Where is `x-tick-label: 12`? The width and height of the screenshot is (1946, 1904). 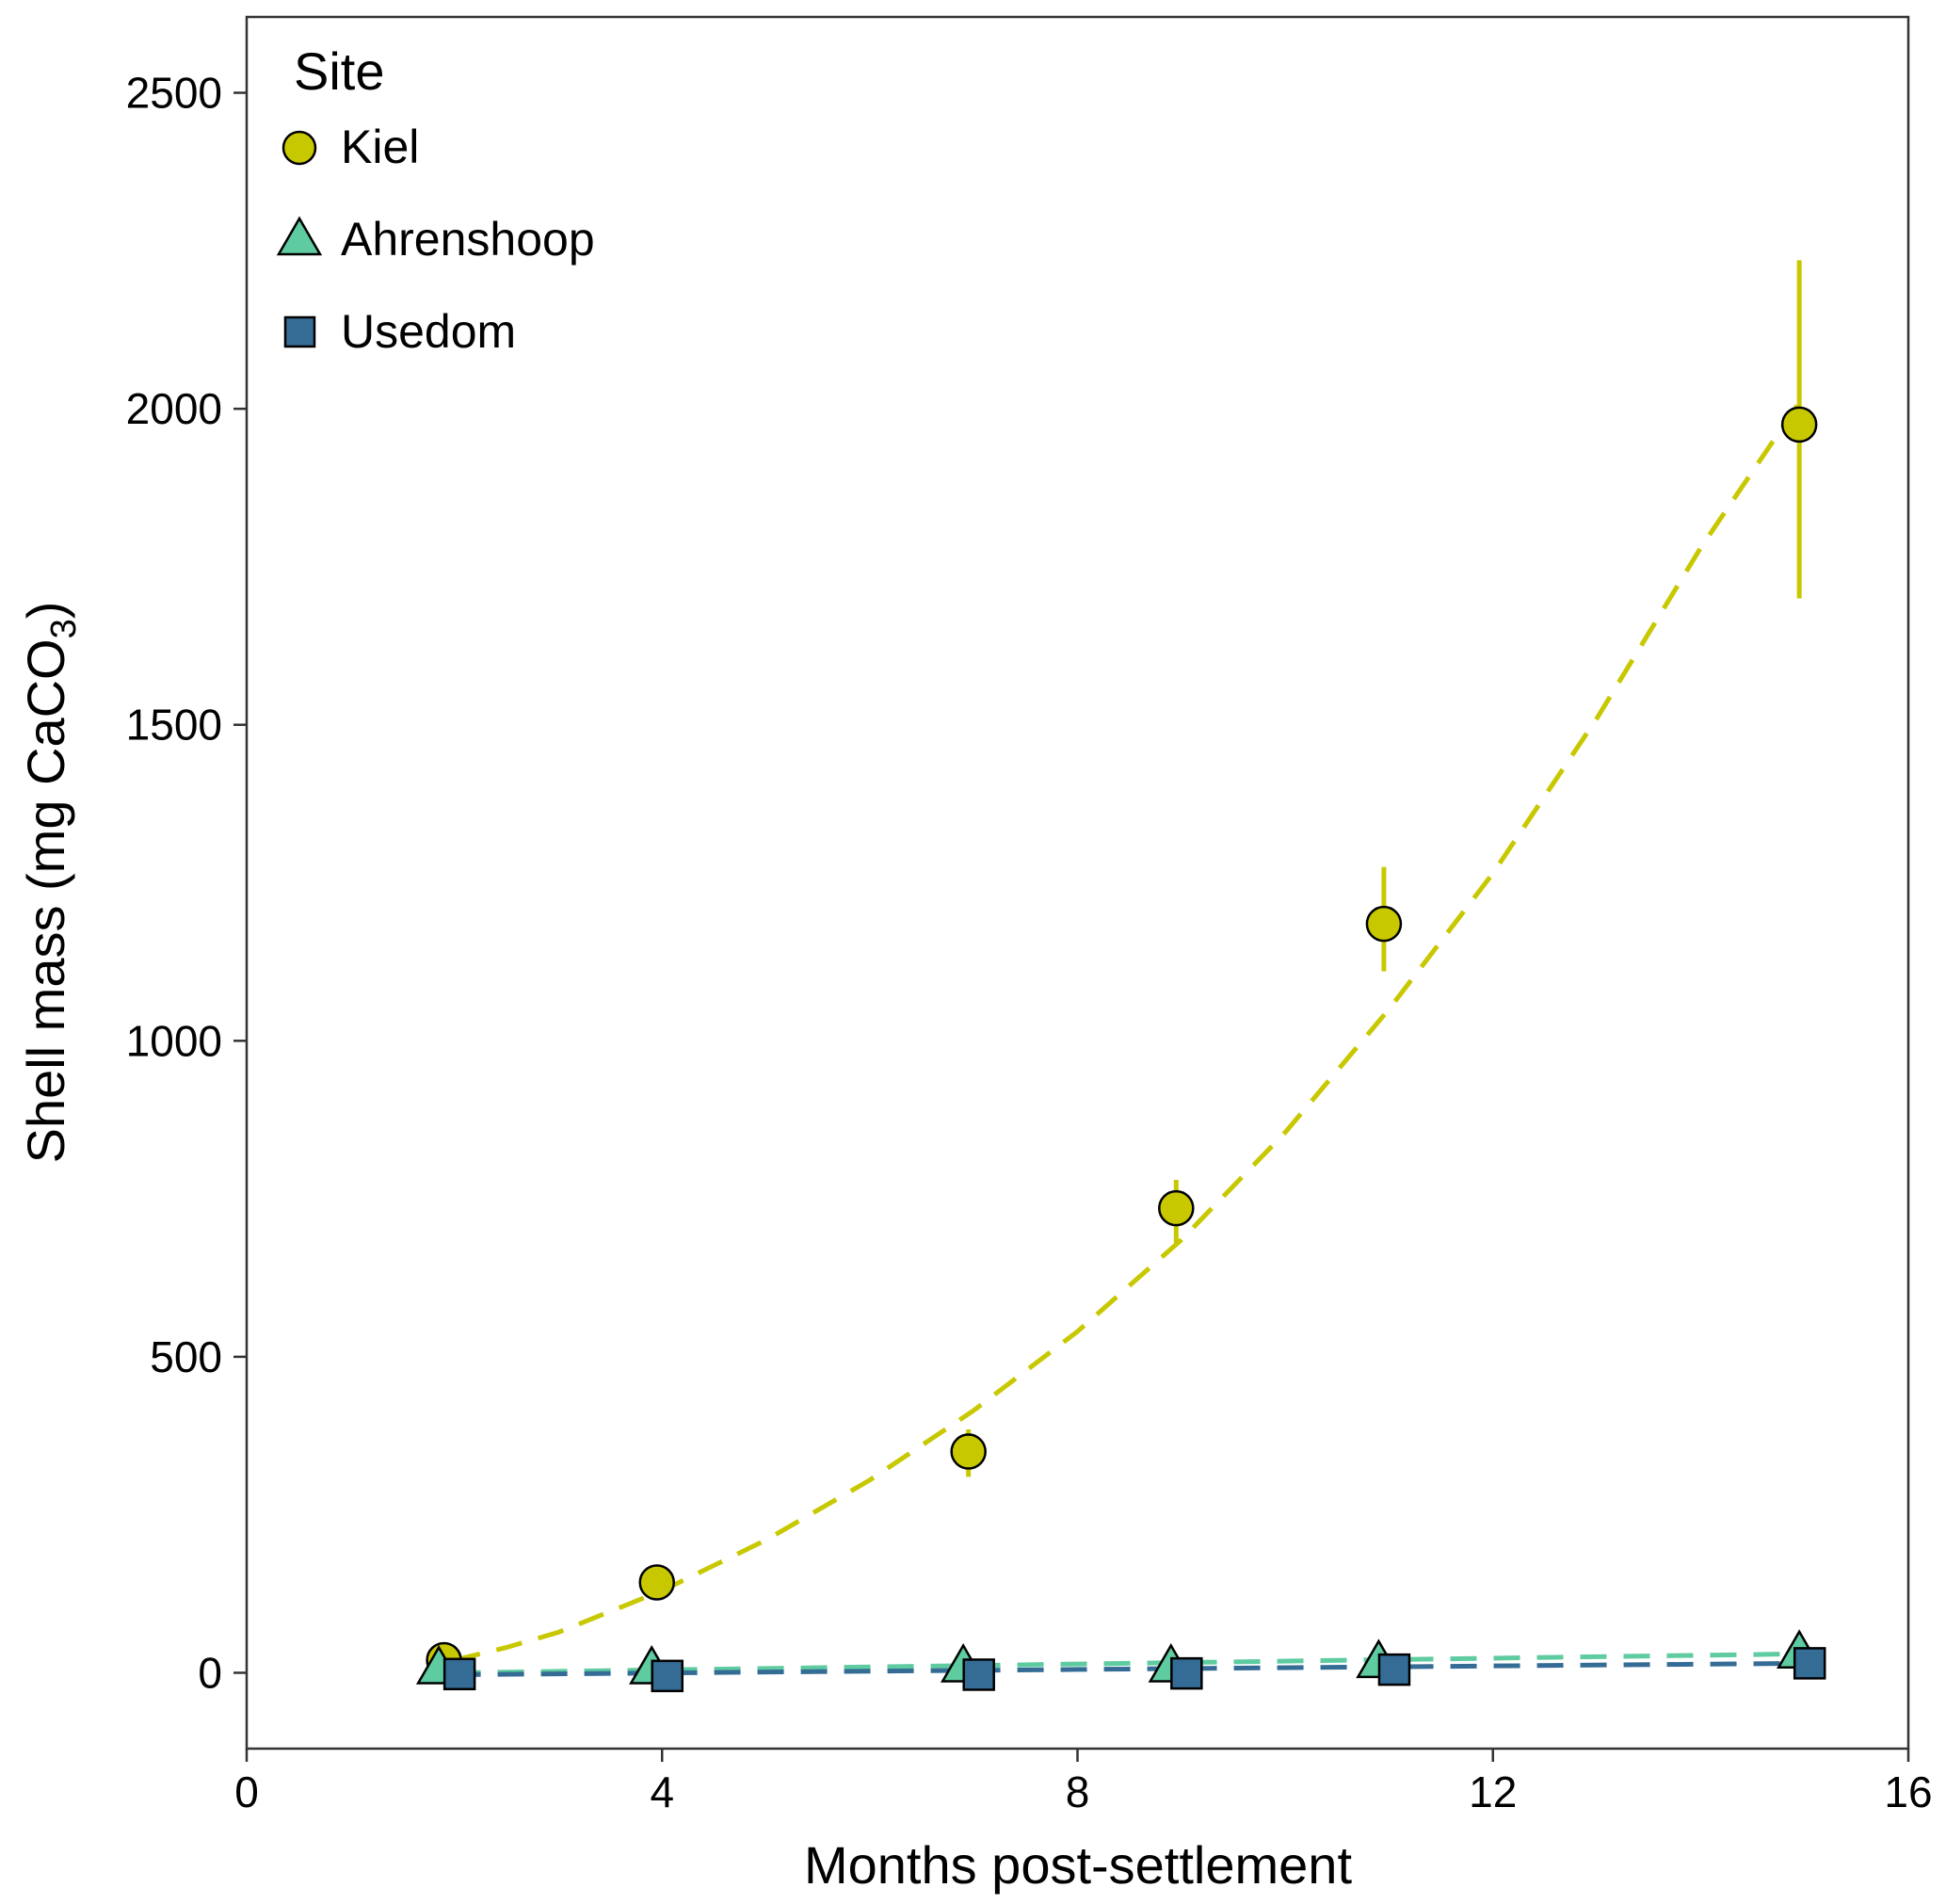 x-tick-label: 12 is located at coordinates (1493, 1791).